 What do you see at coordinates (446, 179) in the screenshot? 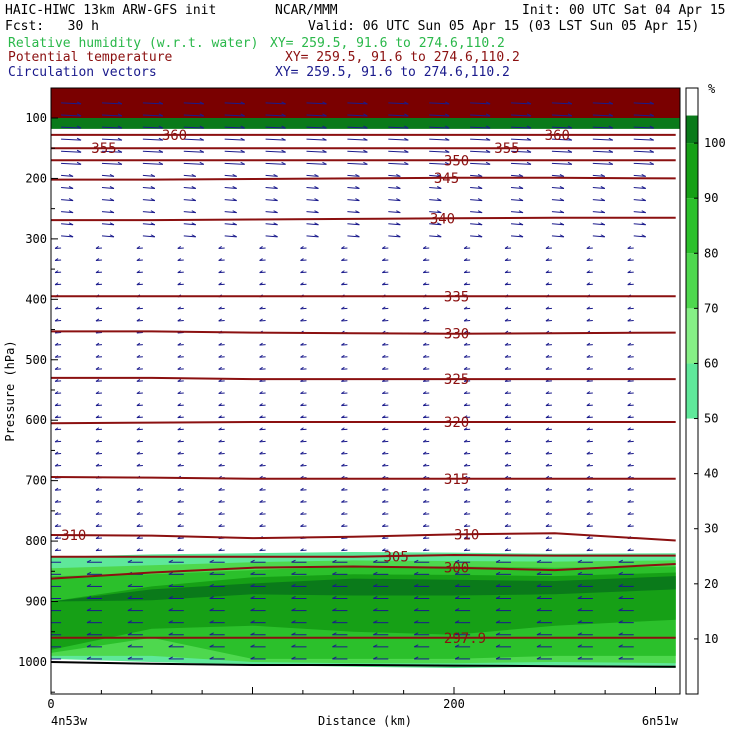
I see `theta-label-345: 345` at bounding box center [446, 179].